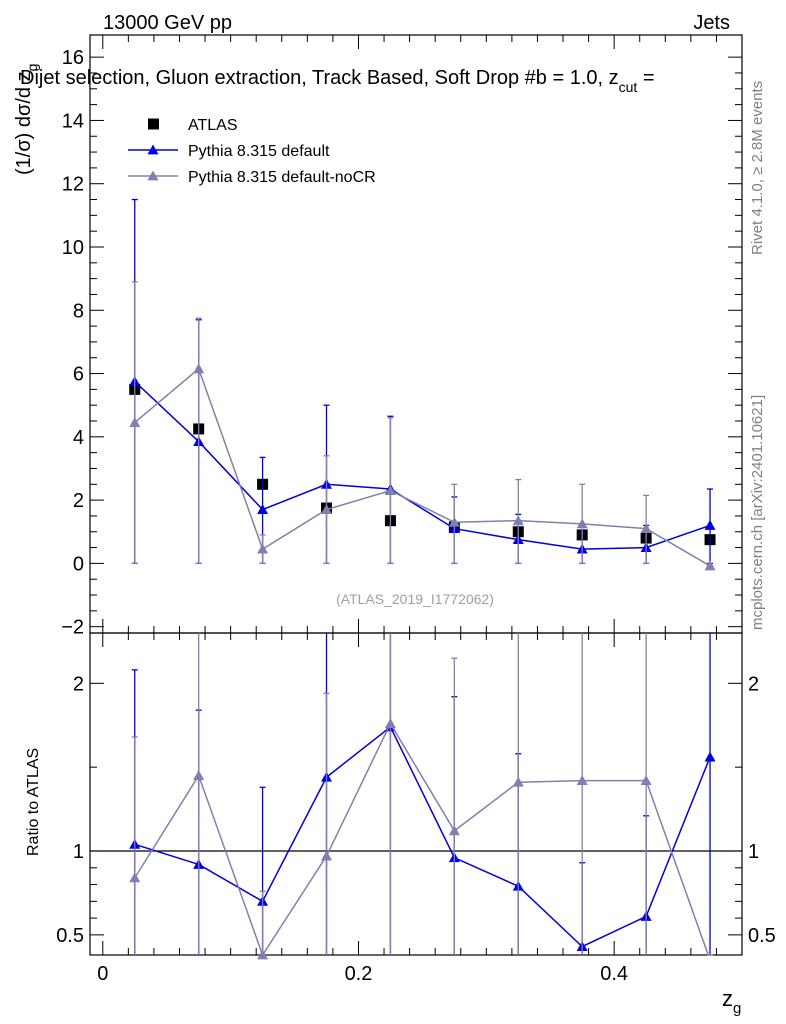 The image size is (786, 1024). I want to click on main-y-tick-label: −2, so click(72, 628).